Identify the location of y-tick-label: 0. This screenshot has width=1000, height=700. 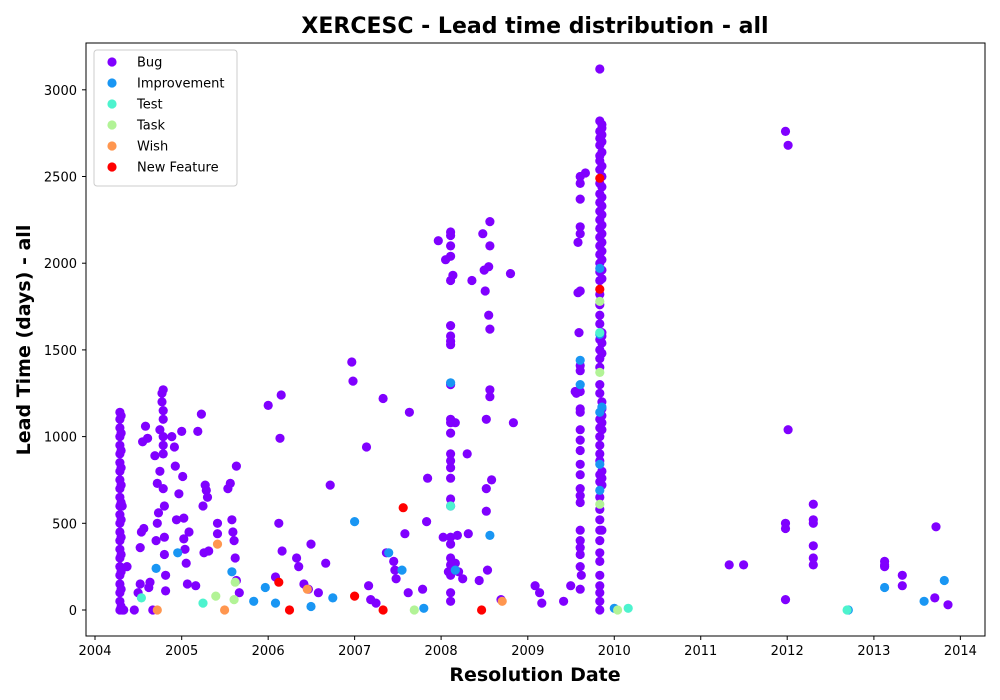
(73, 611).